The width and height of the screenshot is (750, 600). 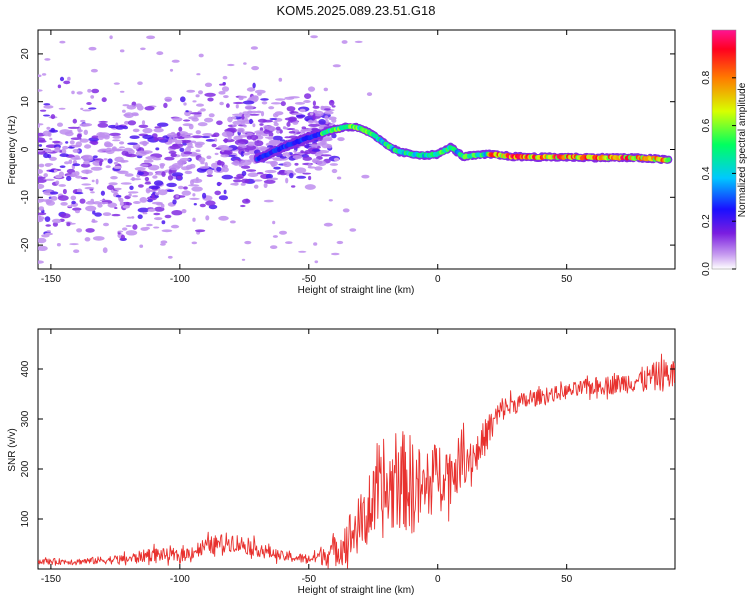 I want to click on spectrogram-x-axis-label: Height of straight line (km), so click(x=356, y=290).